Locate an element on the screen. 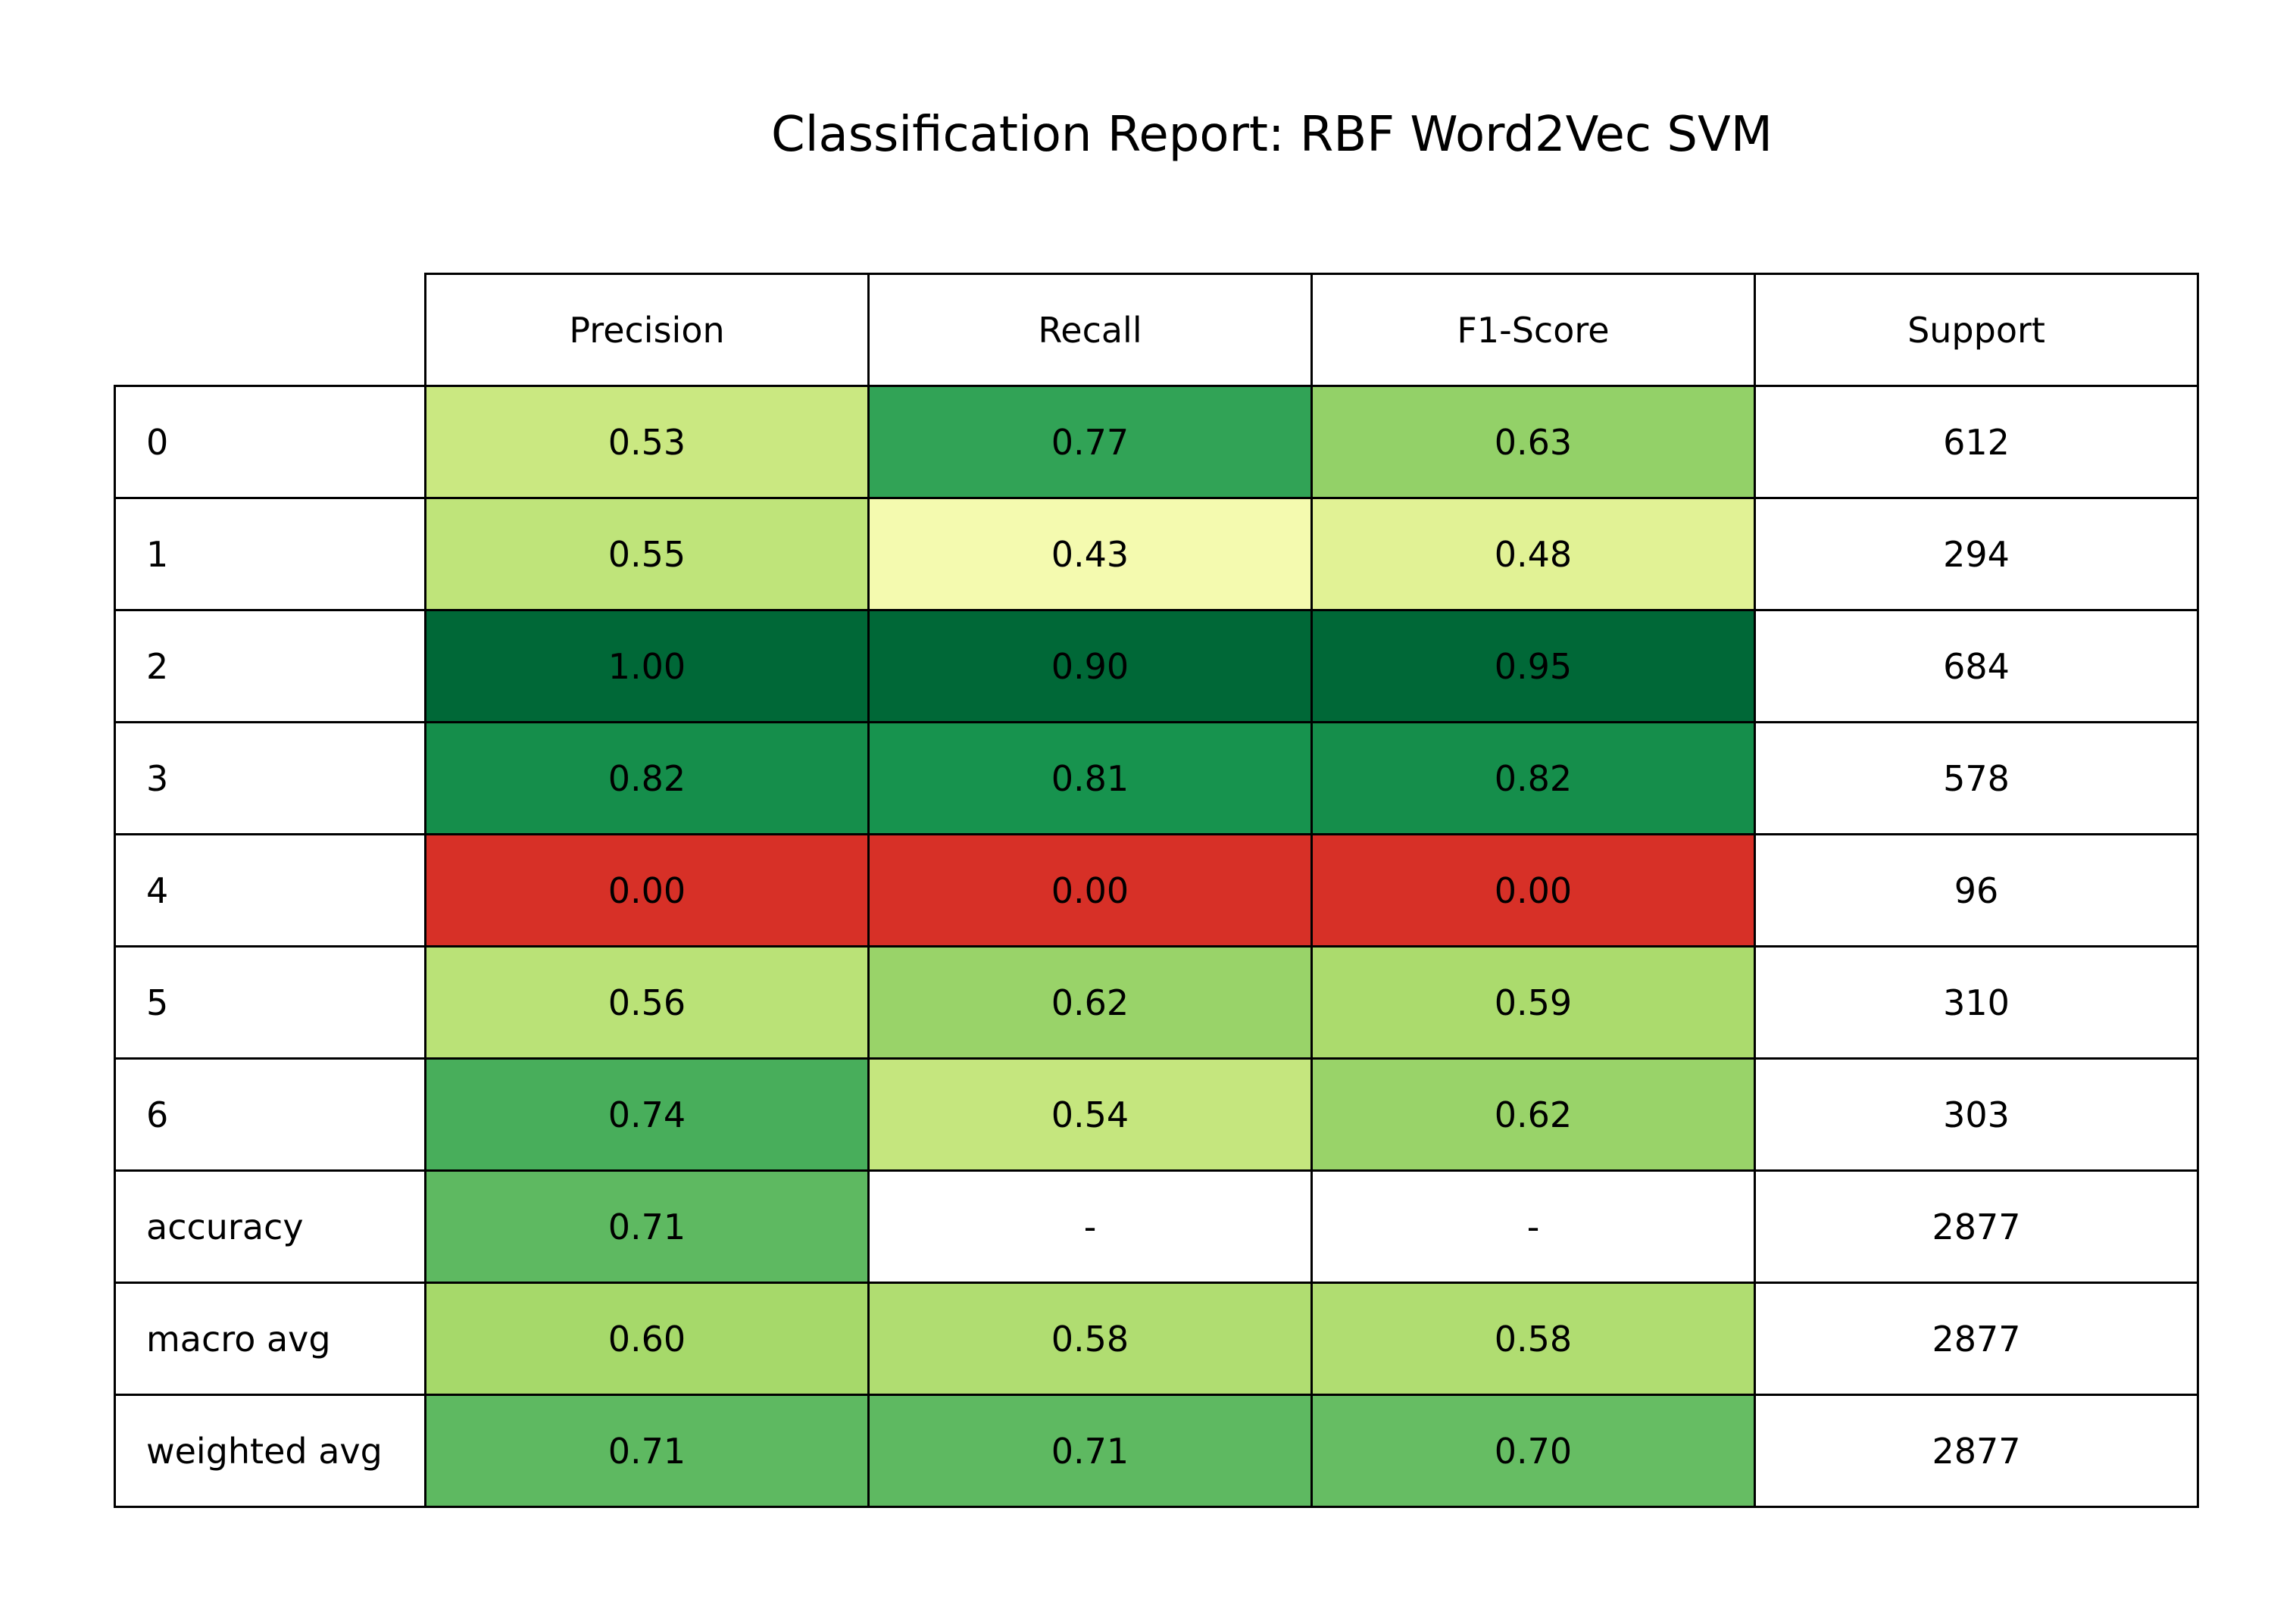 The height and width of the screenshot is (1611, 2296). cell-2-support: 684 is located at coordinates (1976, 666).